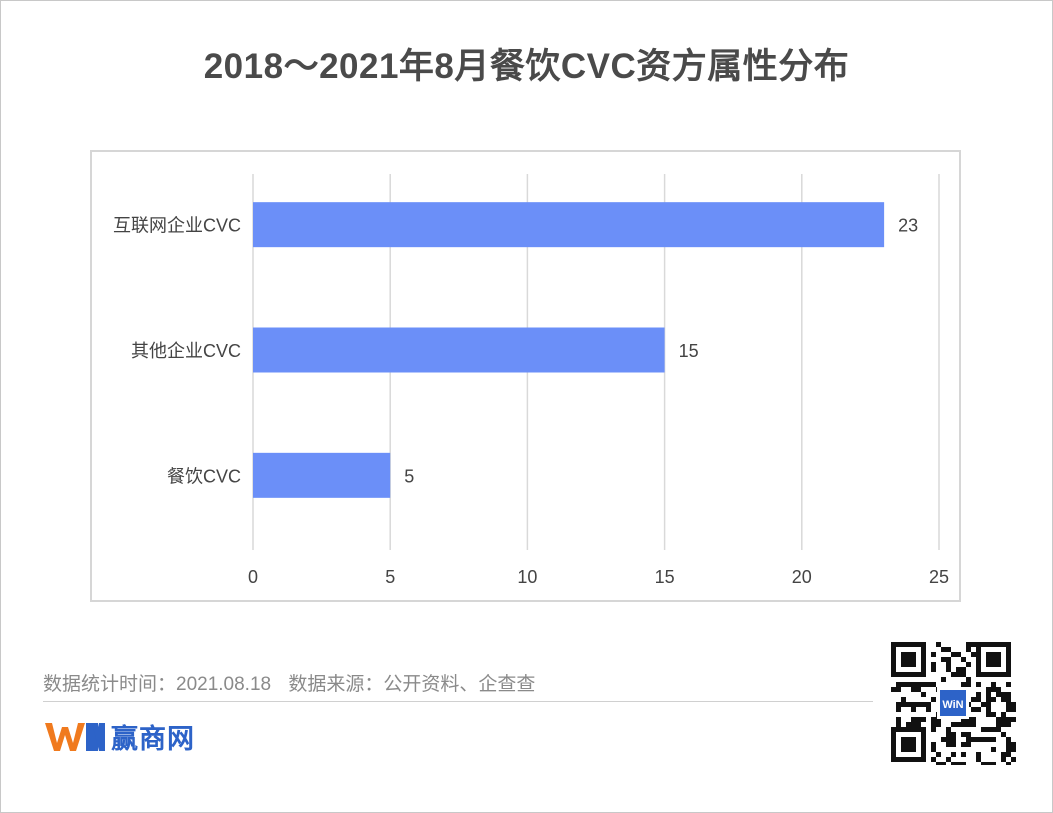 The width and height of the screenshot is (1053, 813). What do you see at coordinates (153, 738) in the screenshot?
I see `brand-name: 赢商网` at bounding box center [153, 738].